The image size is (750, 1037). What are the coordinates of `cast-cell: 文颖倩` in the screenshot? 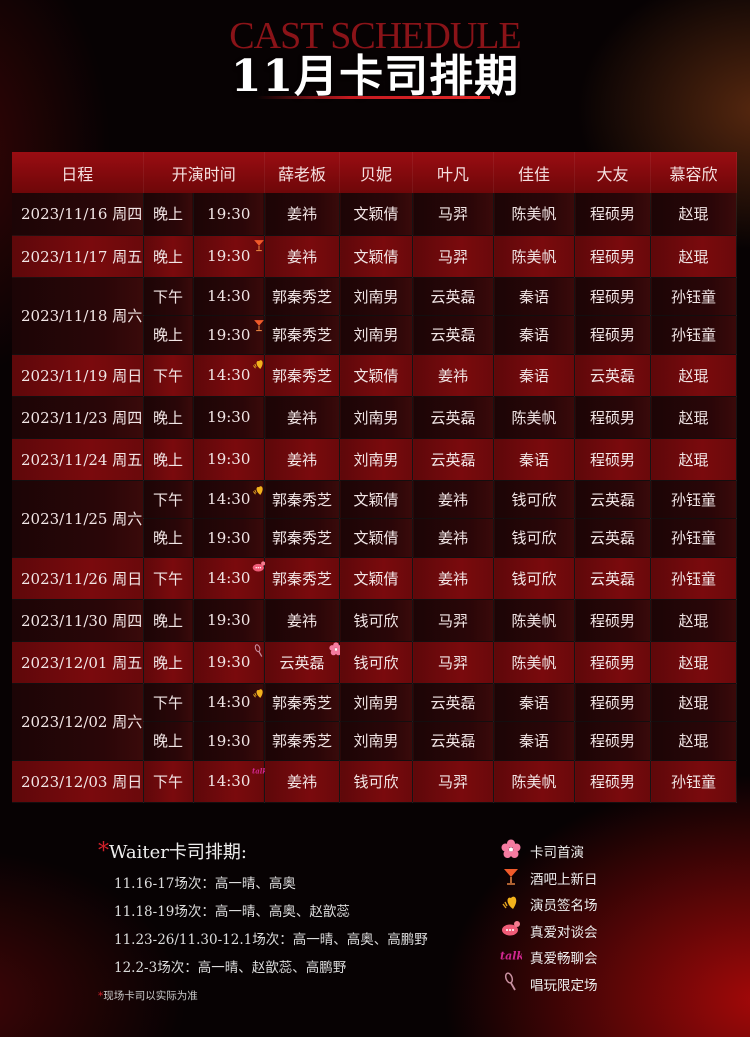 It's located at (376, 578).